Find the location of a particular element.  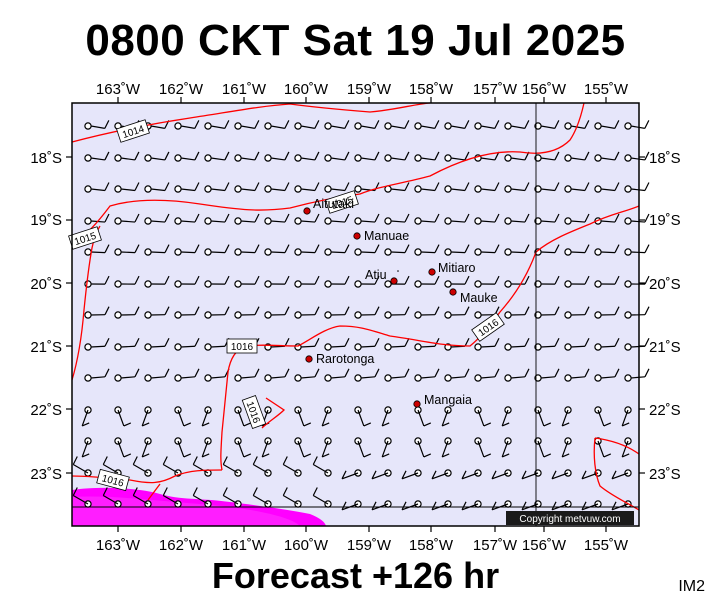

svg-text: 163˚W is located at coordinates (118, 89).